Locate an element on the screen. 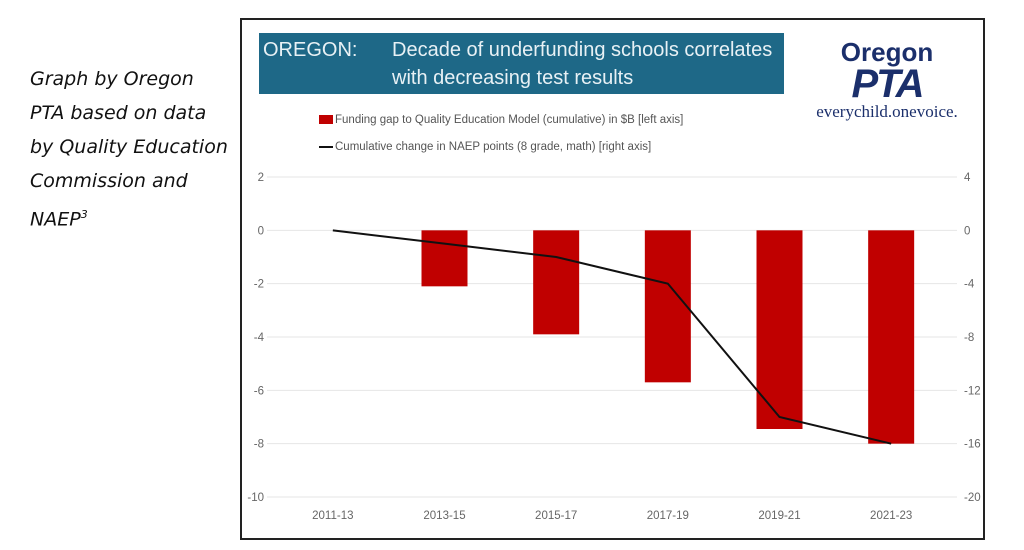  right-axis-tick-label: -4 is located at coordinates (969, 285).